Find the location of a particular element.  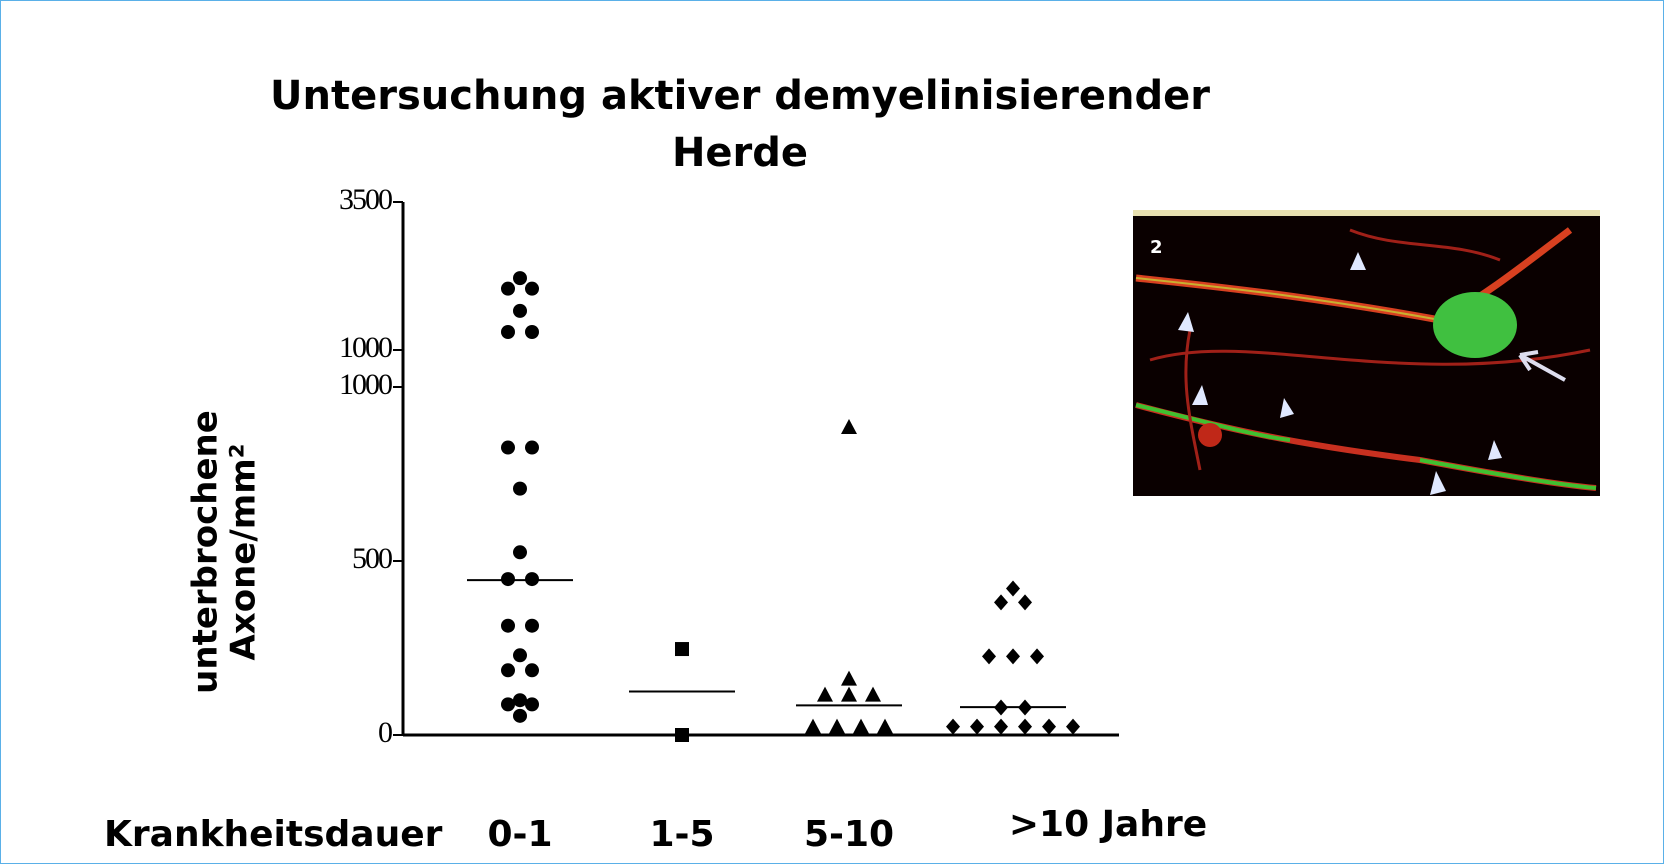

x-tick-label: >10 Jahre is located at coordinates (1108, 824).